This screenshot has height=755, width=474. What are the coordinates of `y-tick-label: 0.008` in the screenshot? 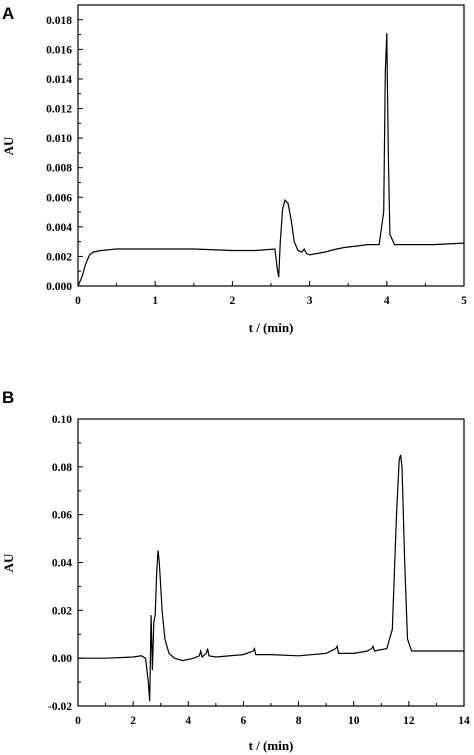 It's located at (59, 169).